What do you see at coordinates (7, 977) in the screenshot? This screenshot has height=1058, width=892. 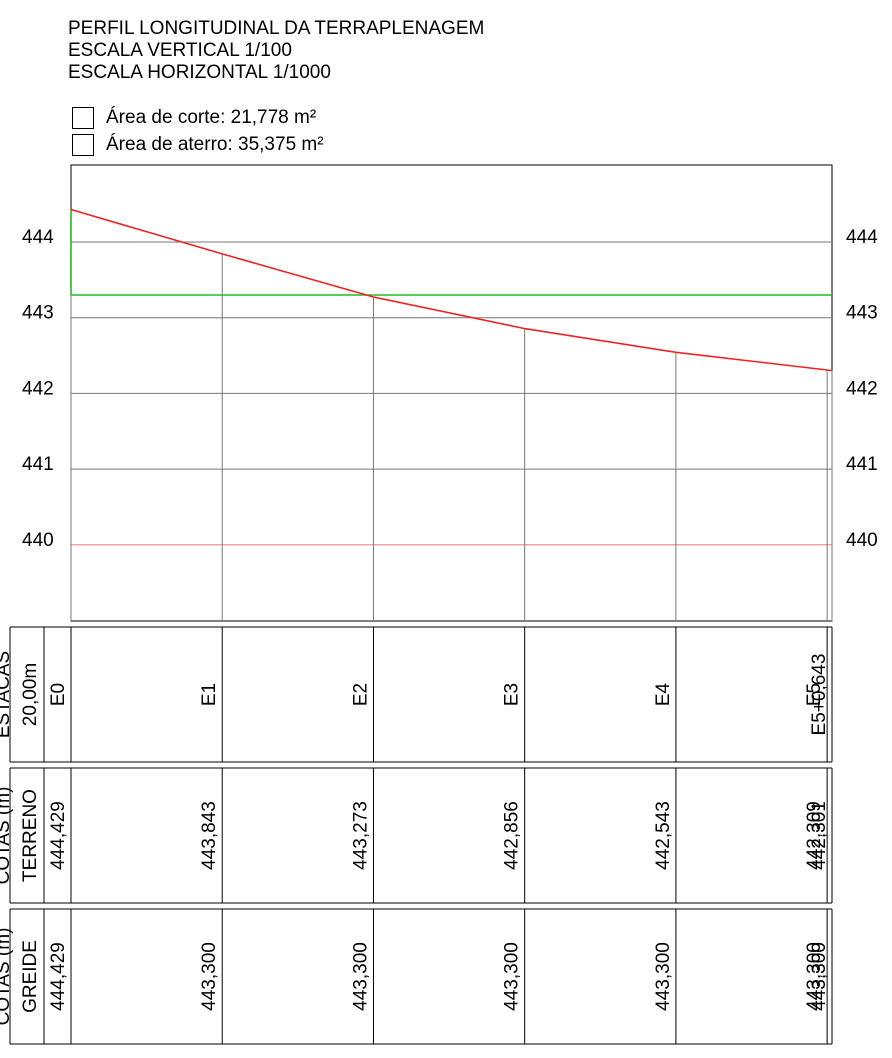 I see `table-group-label-grade: COTAS (m)` at bounding box center [7, 977].